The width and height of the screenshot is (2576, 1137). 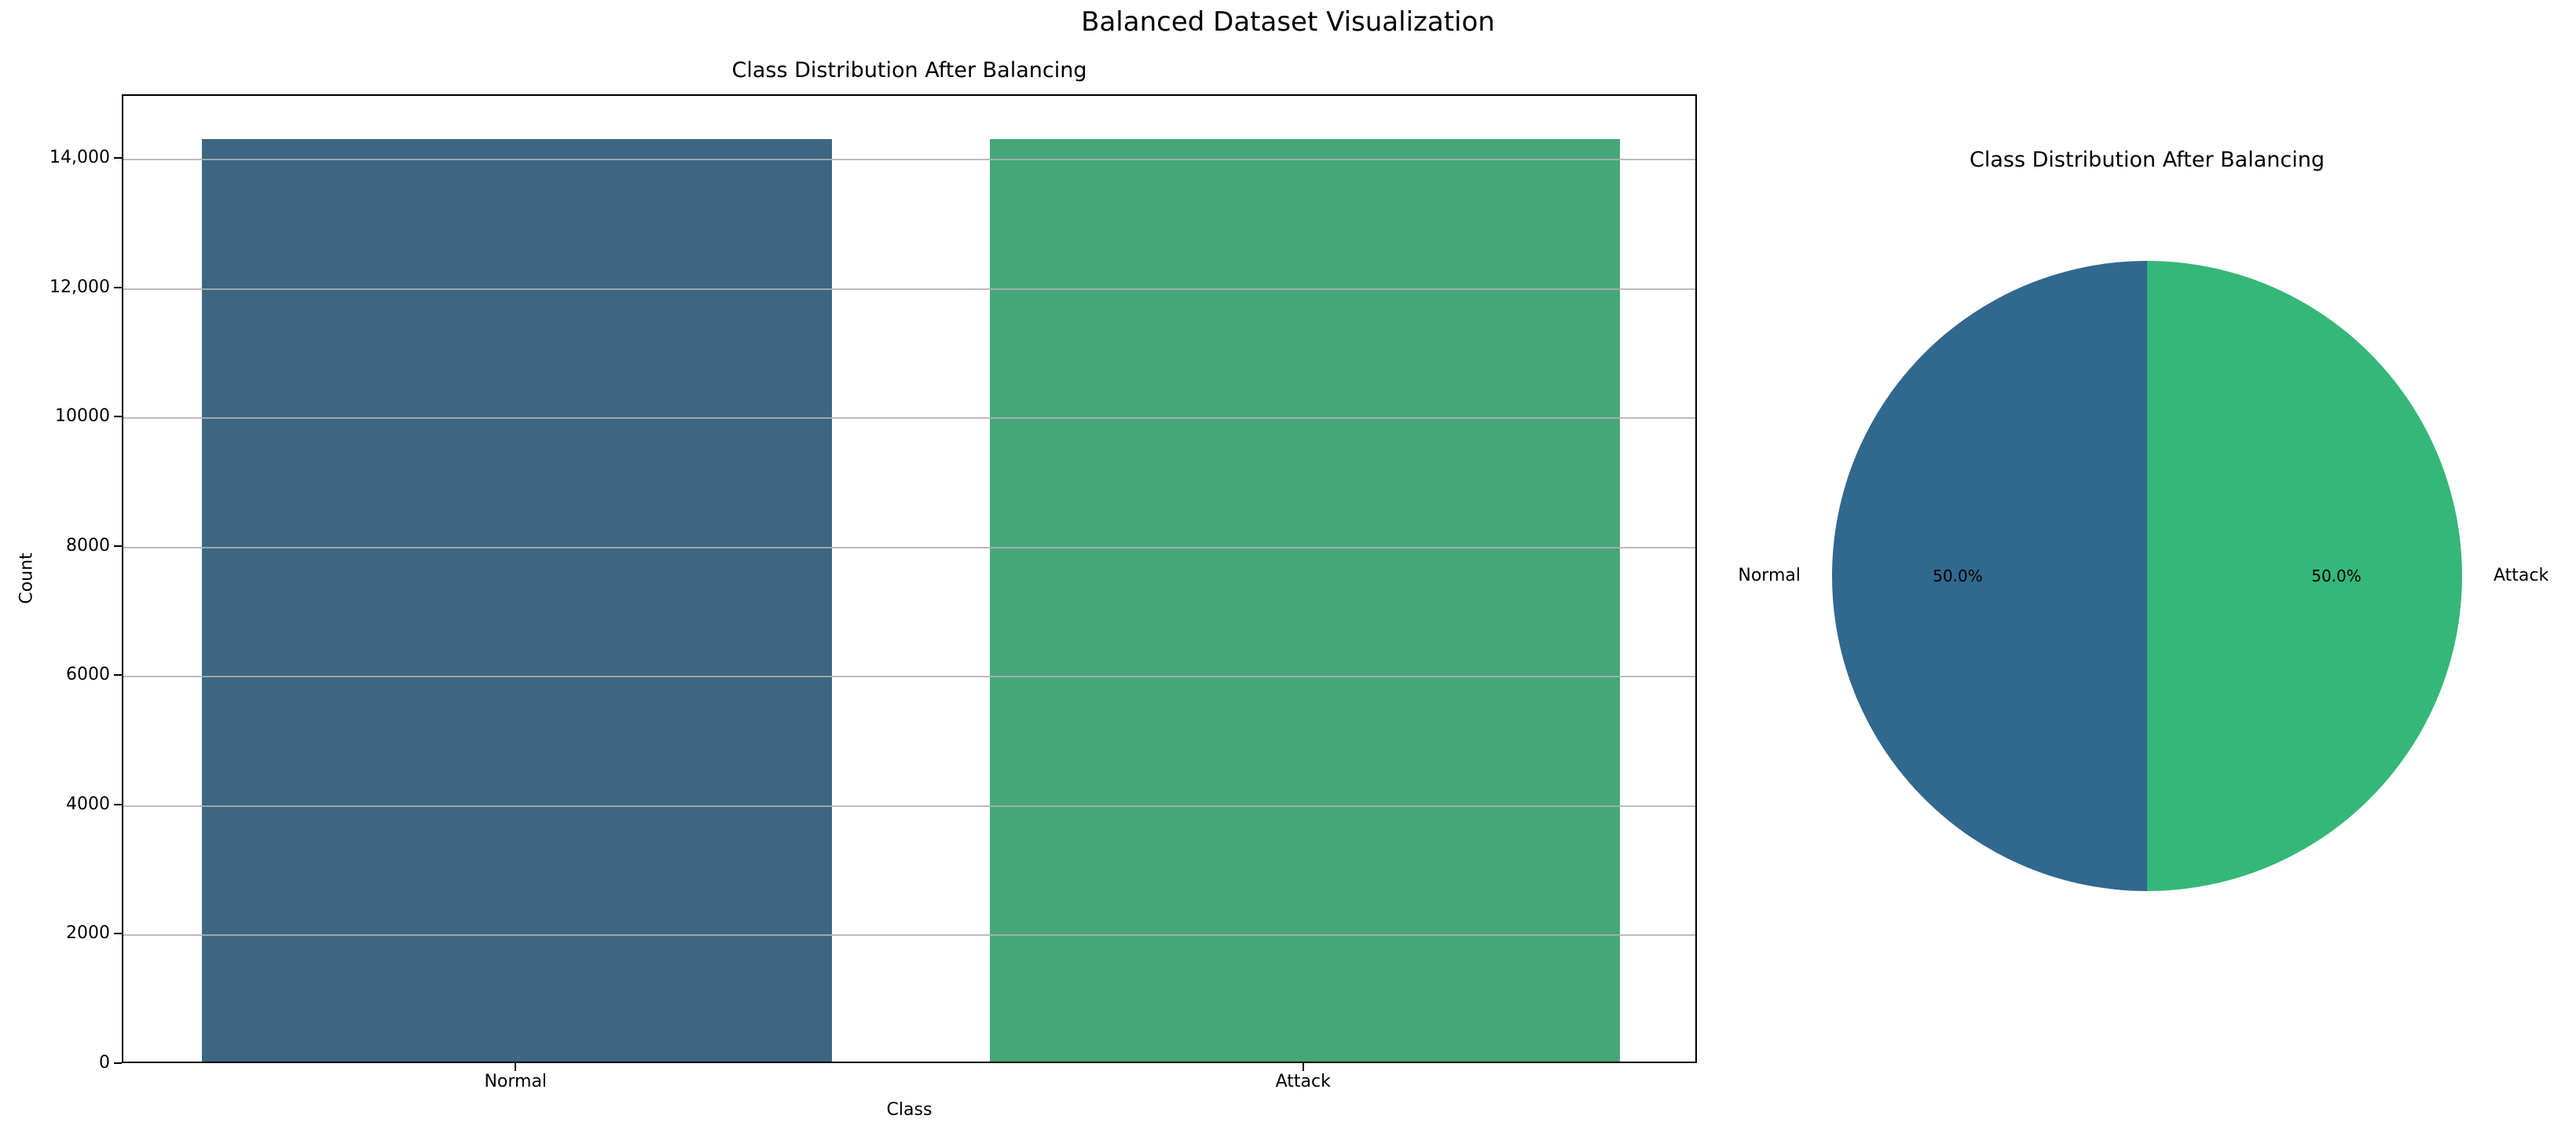 I want to click on pie-label-normal: Normal, so click(x=1769, y=575).